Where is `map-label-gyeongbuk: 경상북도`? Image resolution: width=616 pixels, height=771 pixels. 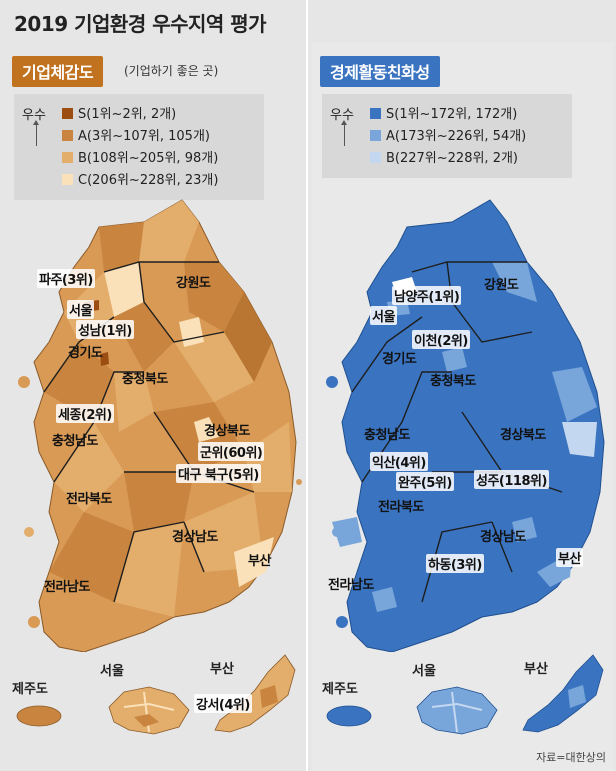
map-label-gyeongbuk: 경상북도 is located at coordinates (523, 435).